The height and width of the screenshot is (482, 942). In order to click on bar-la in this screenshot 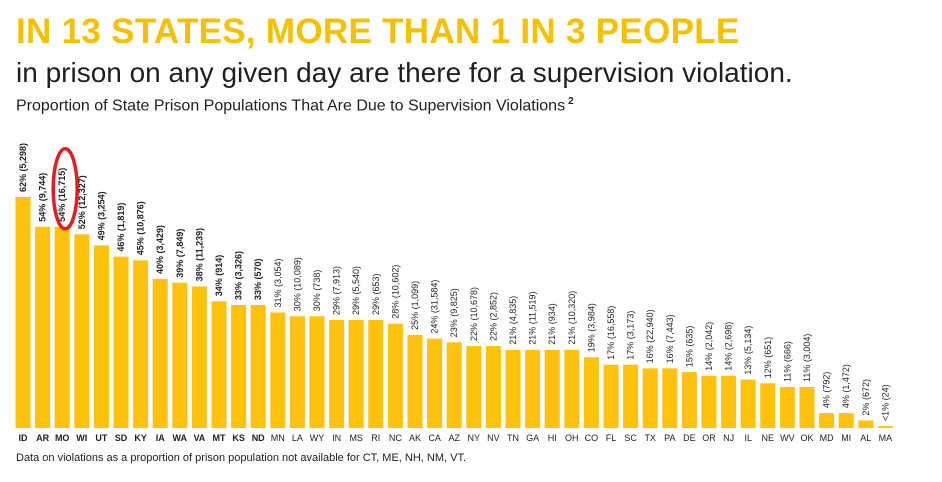, I will do `click(297, 372)`.